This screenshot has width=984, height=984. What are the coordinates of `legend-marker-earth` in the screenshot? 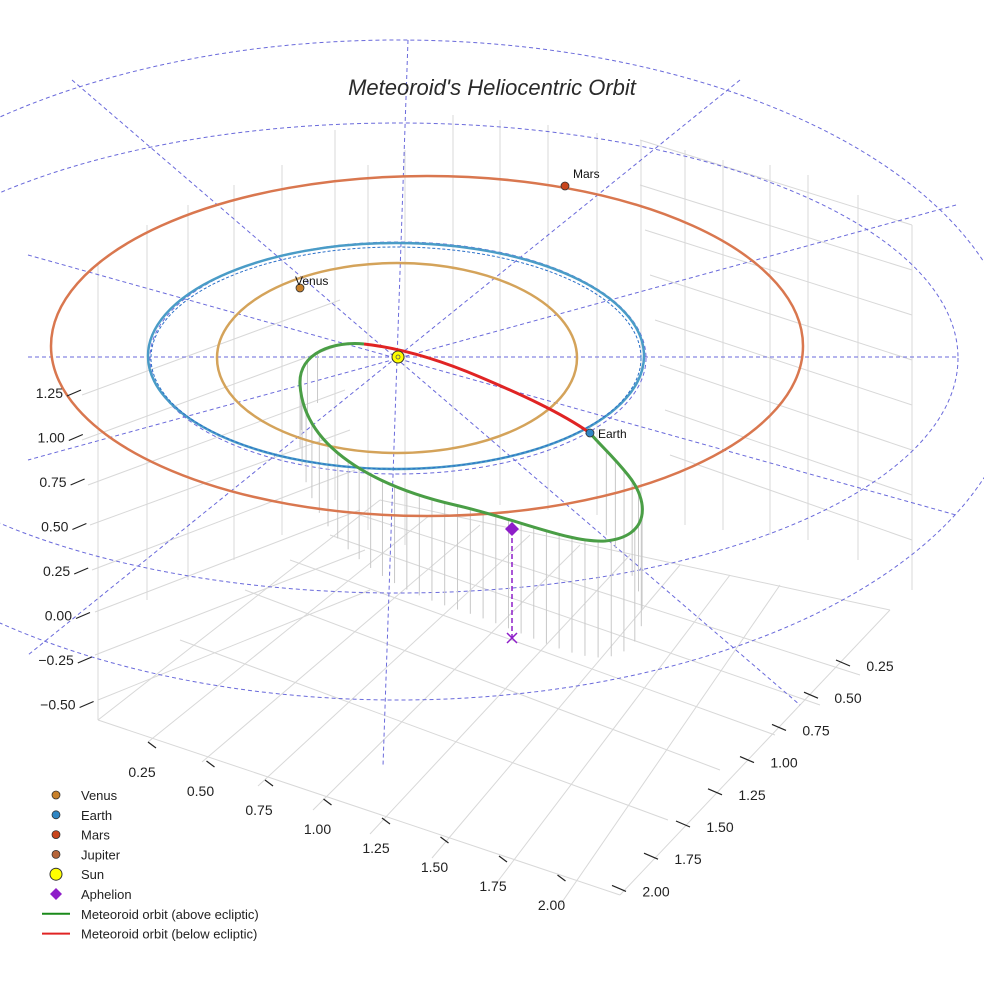 It's located at (56, 815).